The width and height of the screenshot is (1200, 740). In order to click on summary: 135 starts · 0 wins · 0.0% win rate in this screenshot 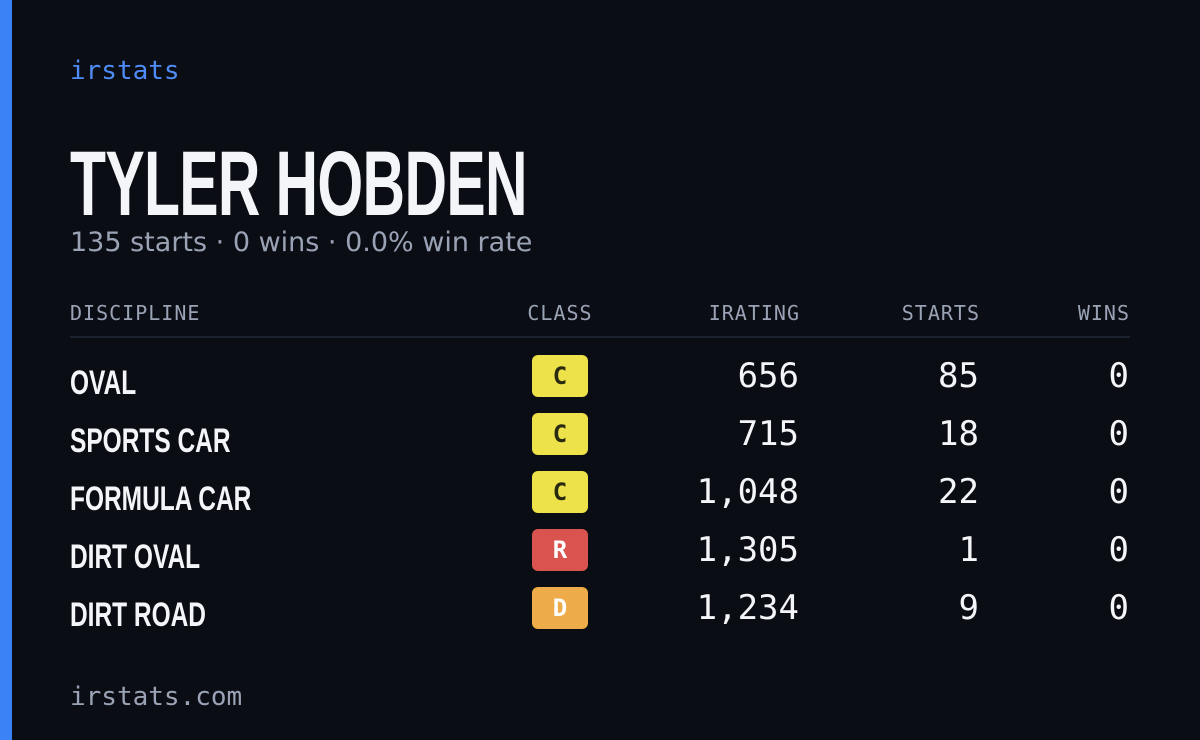, I will do `click(301, 242)`.